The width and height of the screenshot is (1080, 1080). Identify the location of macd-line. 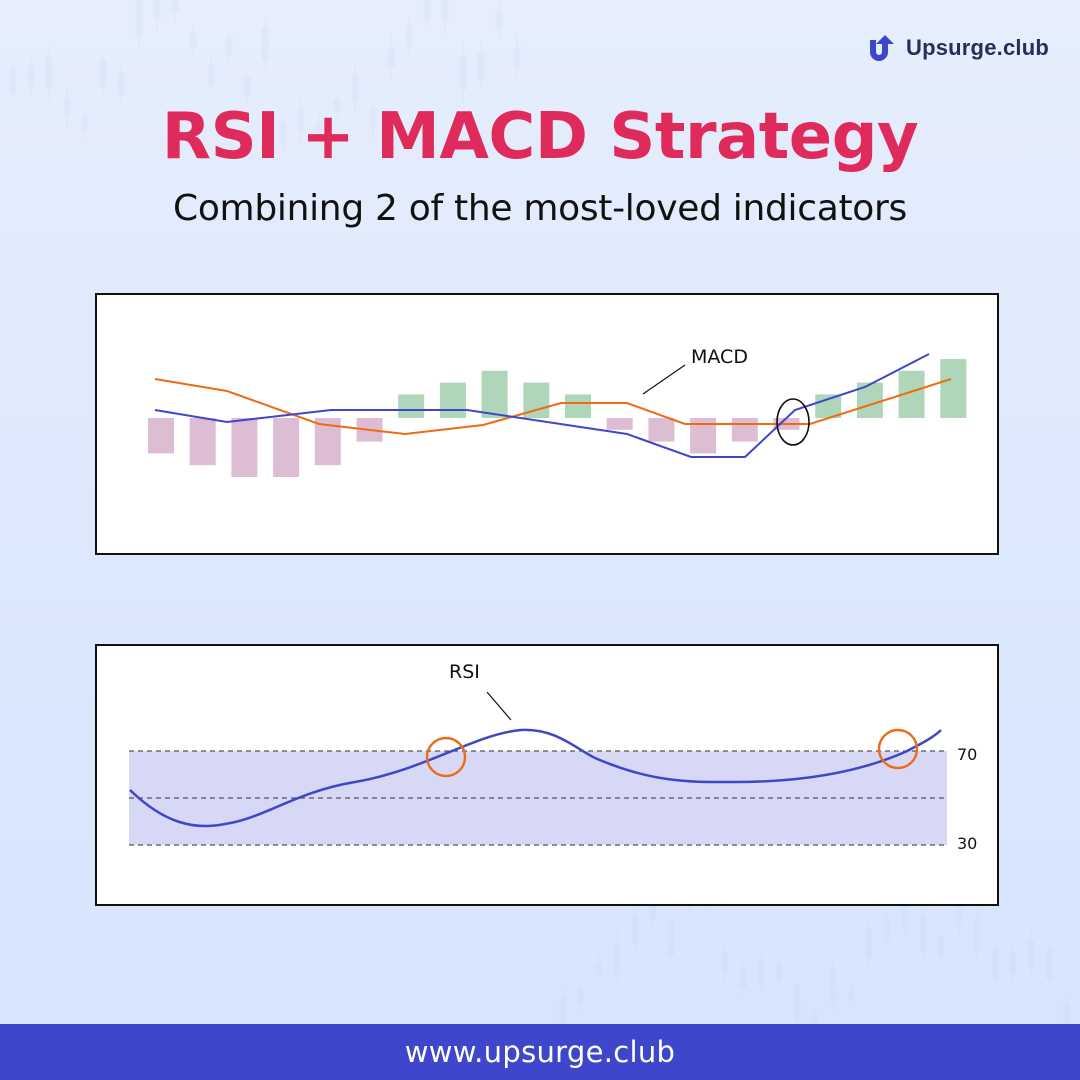
(542, 405).